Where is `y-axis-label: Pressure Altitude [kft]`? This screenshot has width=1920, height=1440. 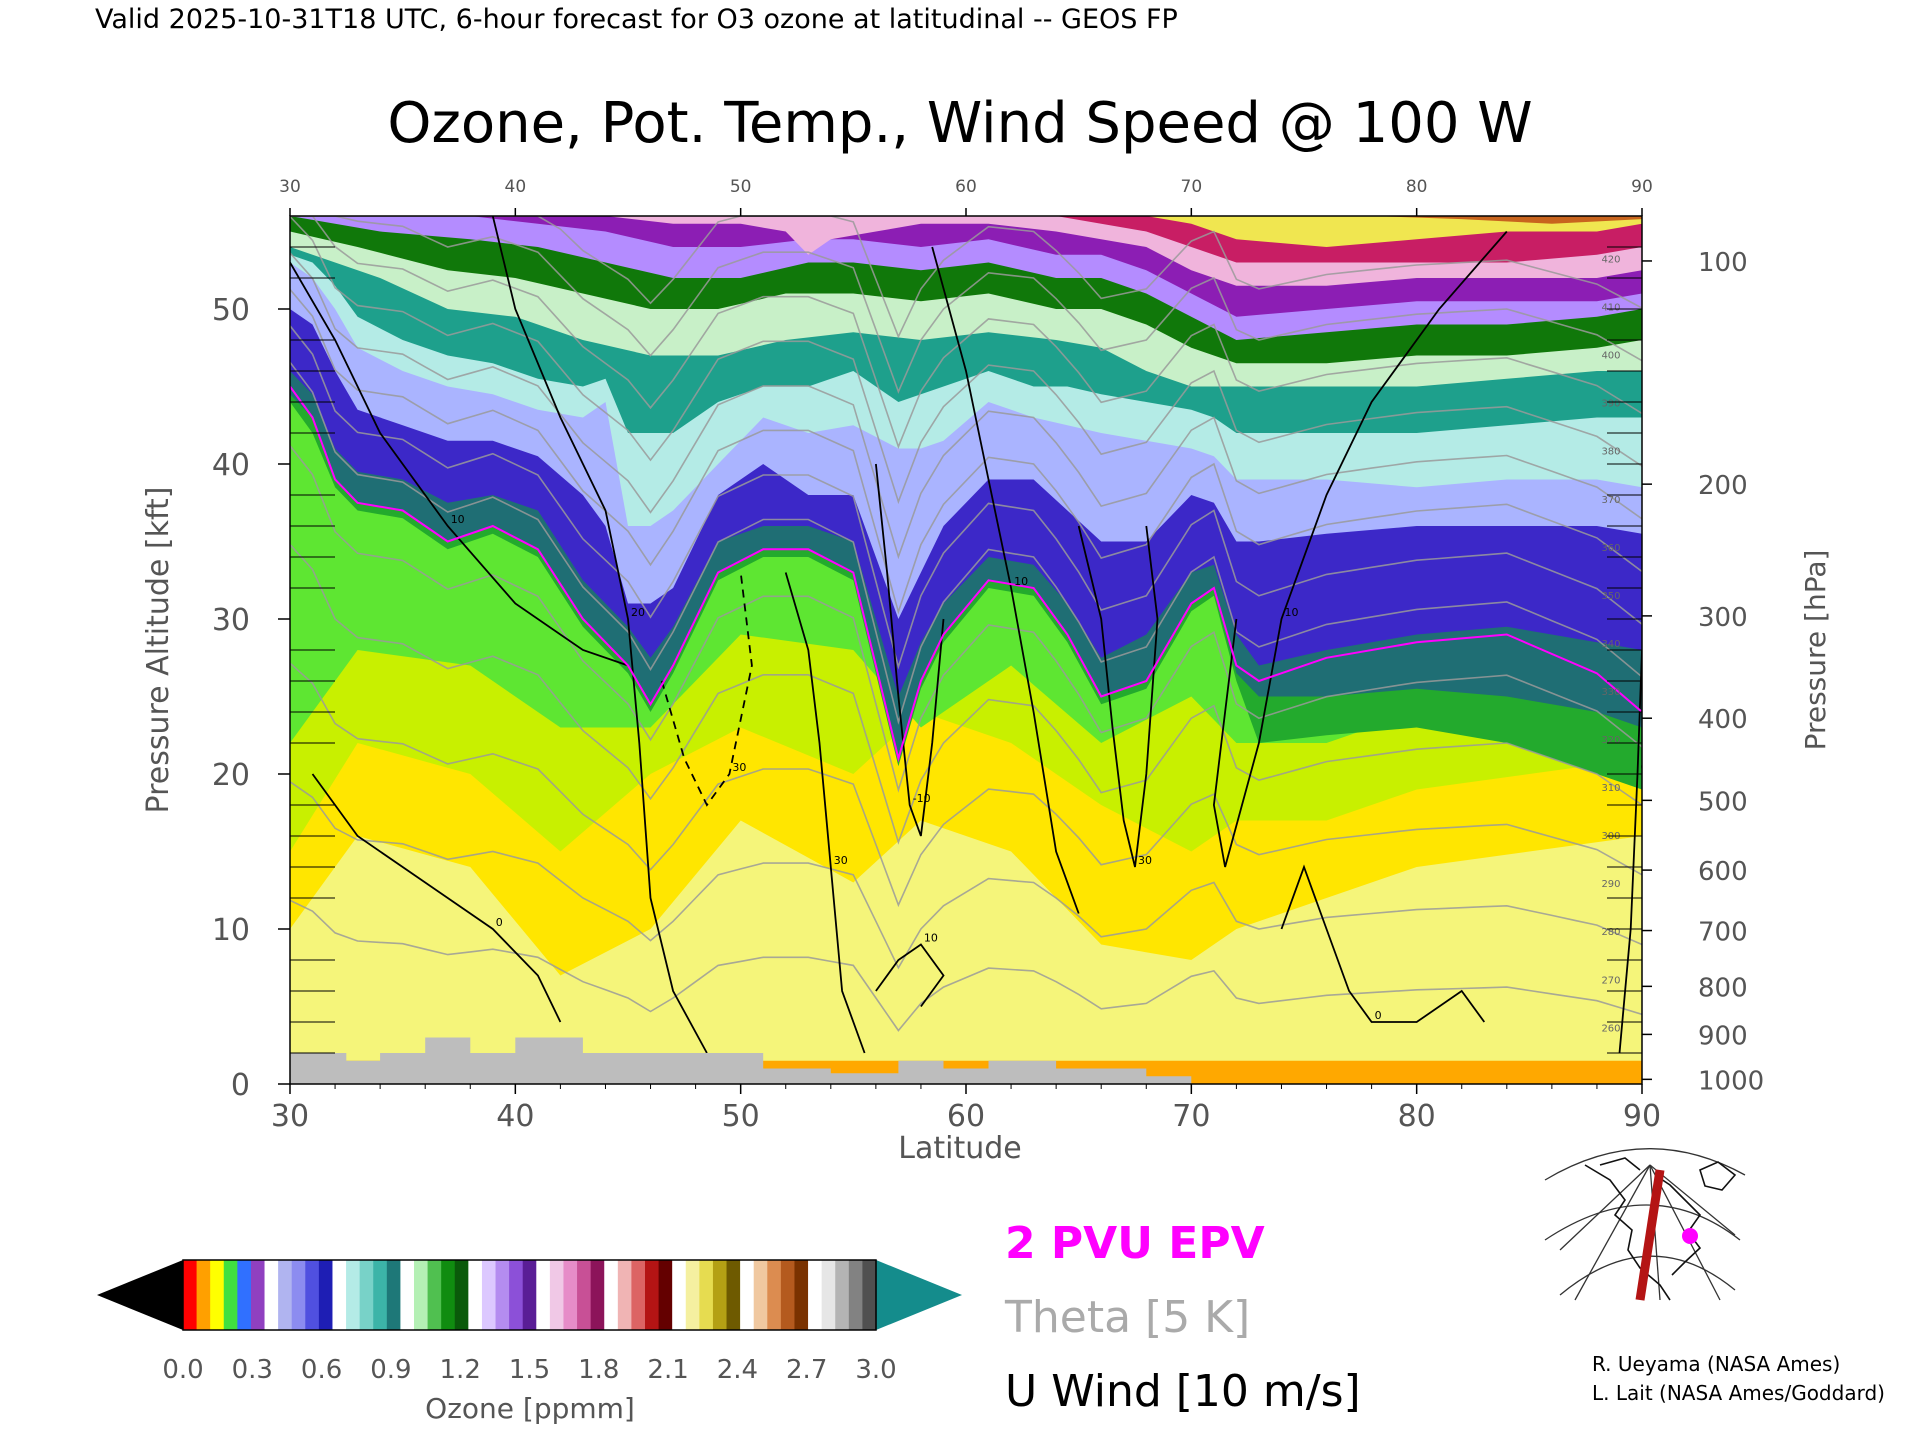
y-axis-label: Pressure Altitude [kft] is located at coordinates (158, 650).